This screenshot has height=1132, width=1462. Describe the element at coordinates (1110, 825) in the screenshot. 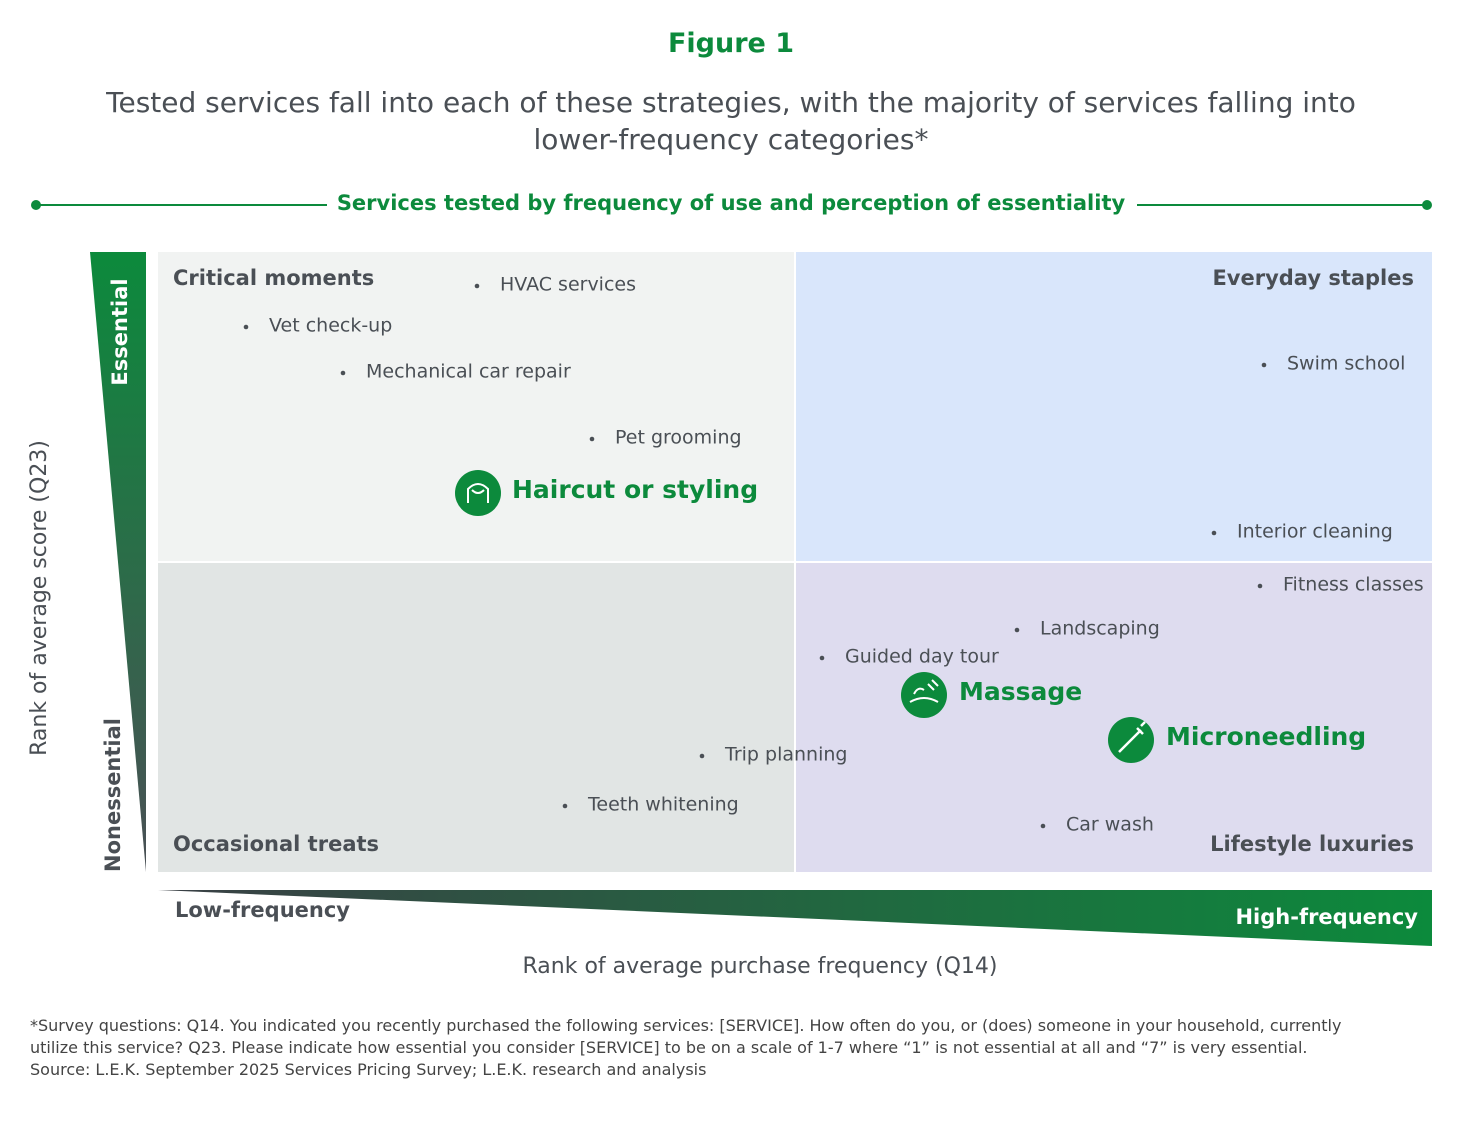

I see `service-label: Car wash` at that location.